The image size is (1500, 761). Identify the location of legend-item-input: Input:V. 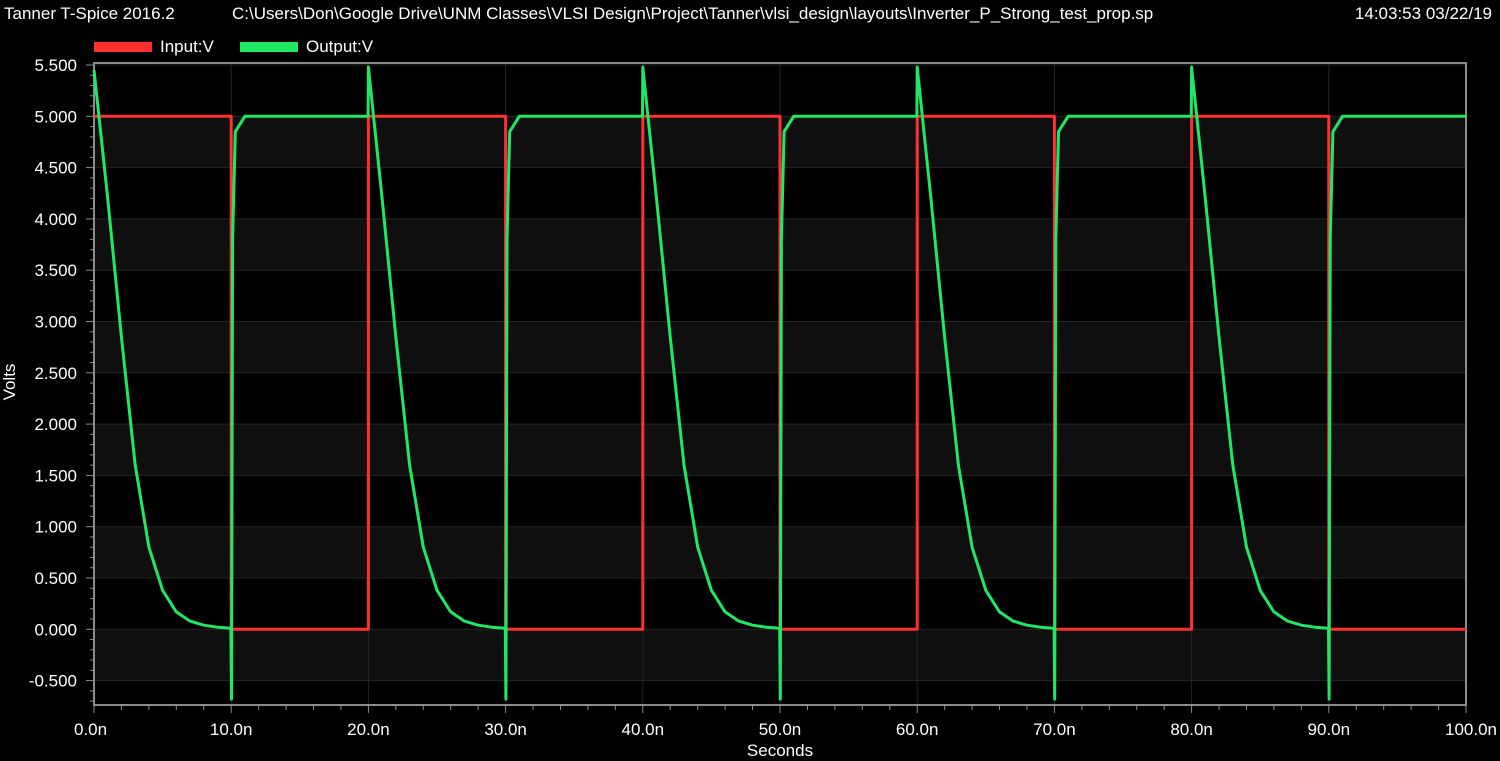
(154, 47).